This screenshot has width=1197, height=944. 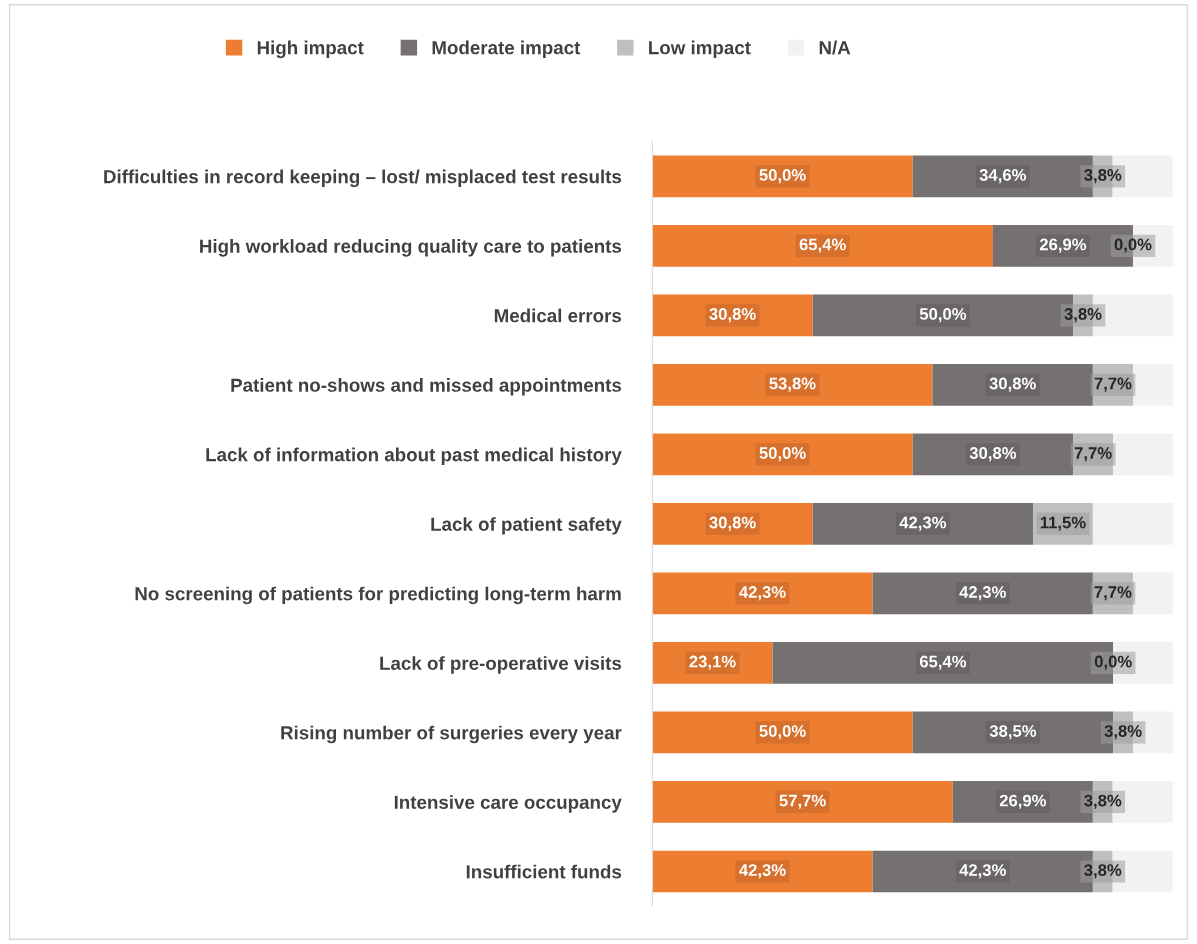 I want to click on y-tick-label: Lack of patient safety, so click(x=526, y=526).